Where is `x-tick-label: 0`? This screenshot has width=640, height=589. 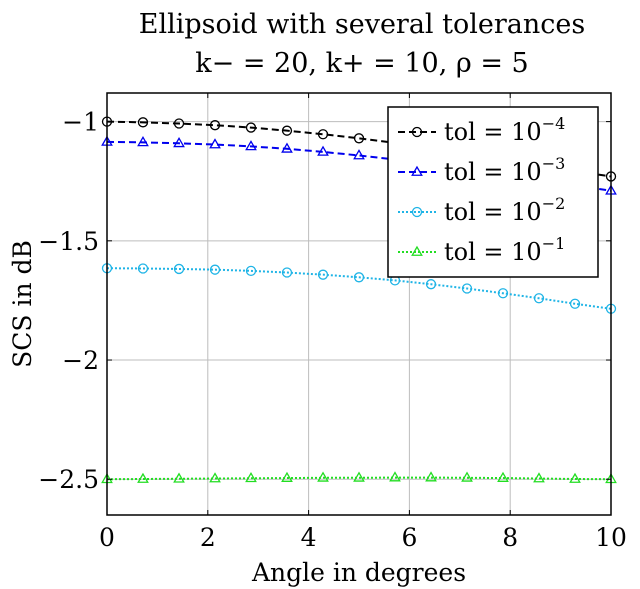
x-tick-label: 0 is located at coordinates (107, 537).